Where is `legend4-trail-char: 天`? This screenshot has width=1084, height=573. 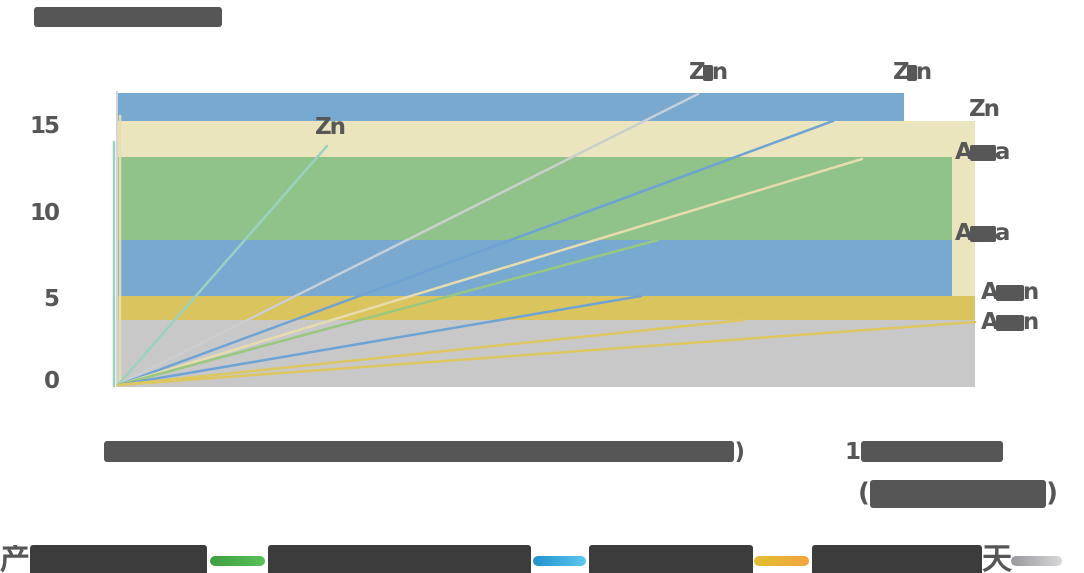
legend4-trail-char: 天 is located at coordinates (997, 559).